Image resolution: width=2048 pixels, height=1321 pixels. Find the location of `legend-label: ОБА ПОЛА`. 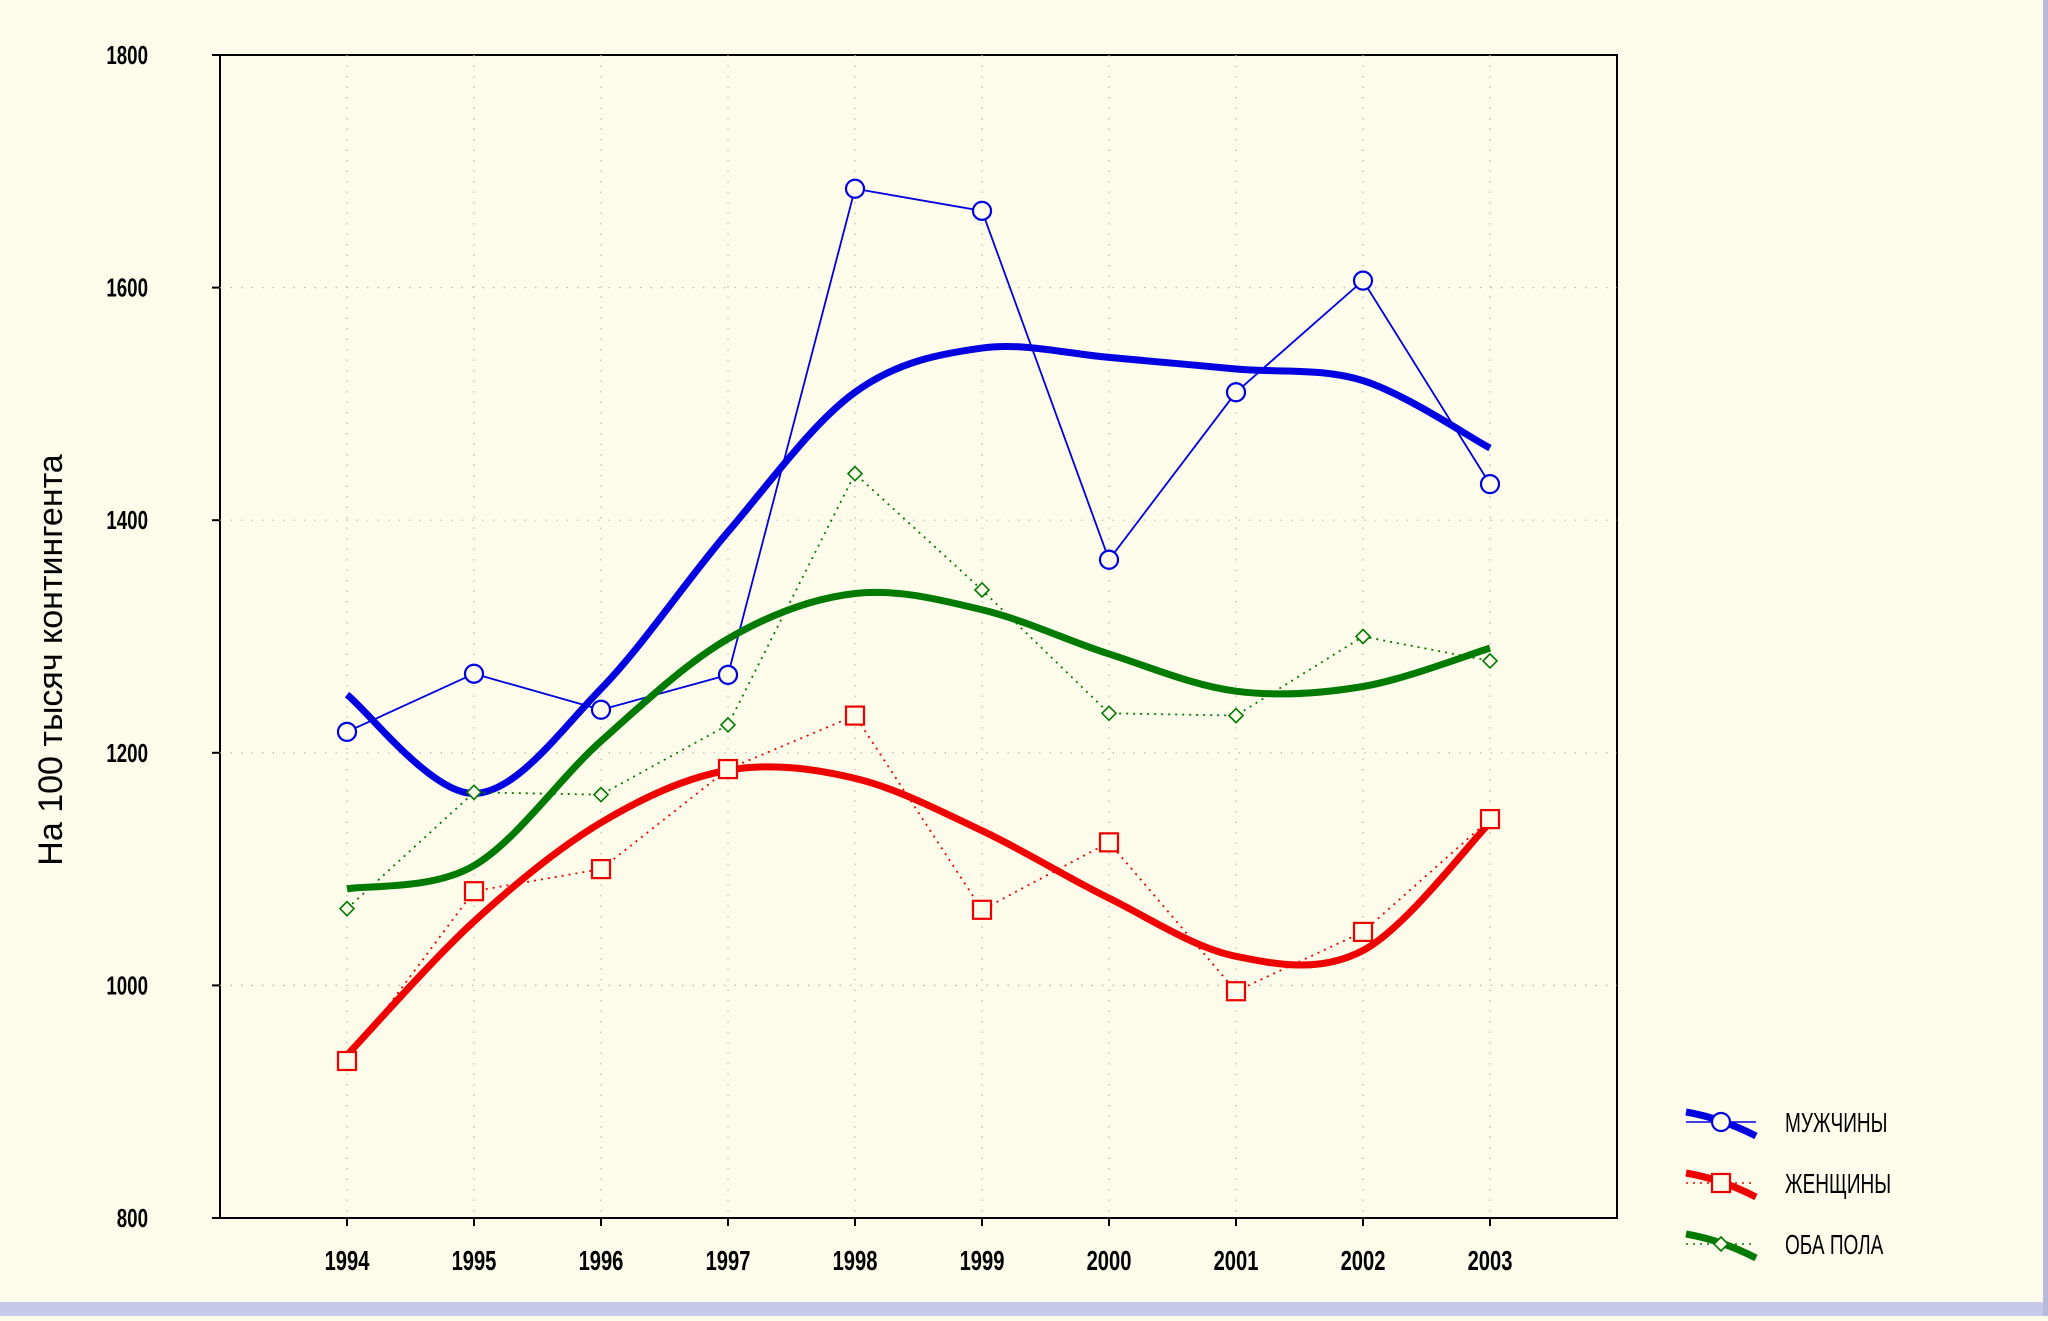

legend-label: ОБА ПОЛА is located at coordinates (1834, 1245).